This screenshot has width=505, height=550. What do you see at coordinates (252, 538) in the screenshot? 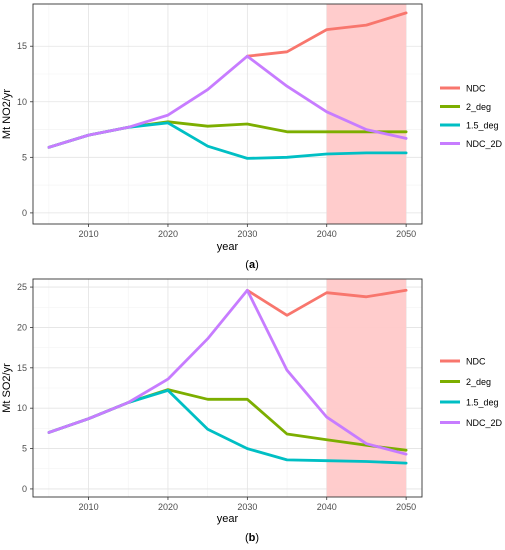
I see `panel-caption: (b)` at bounding box center [252, 538].